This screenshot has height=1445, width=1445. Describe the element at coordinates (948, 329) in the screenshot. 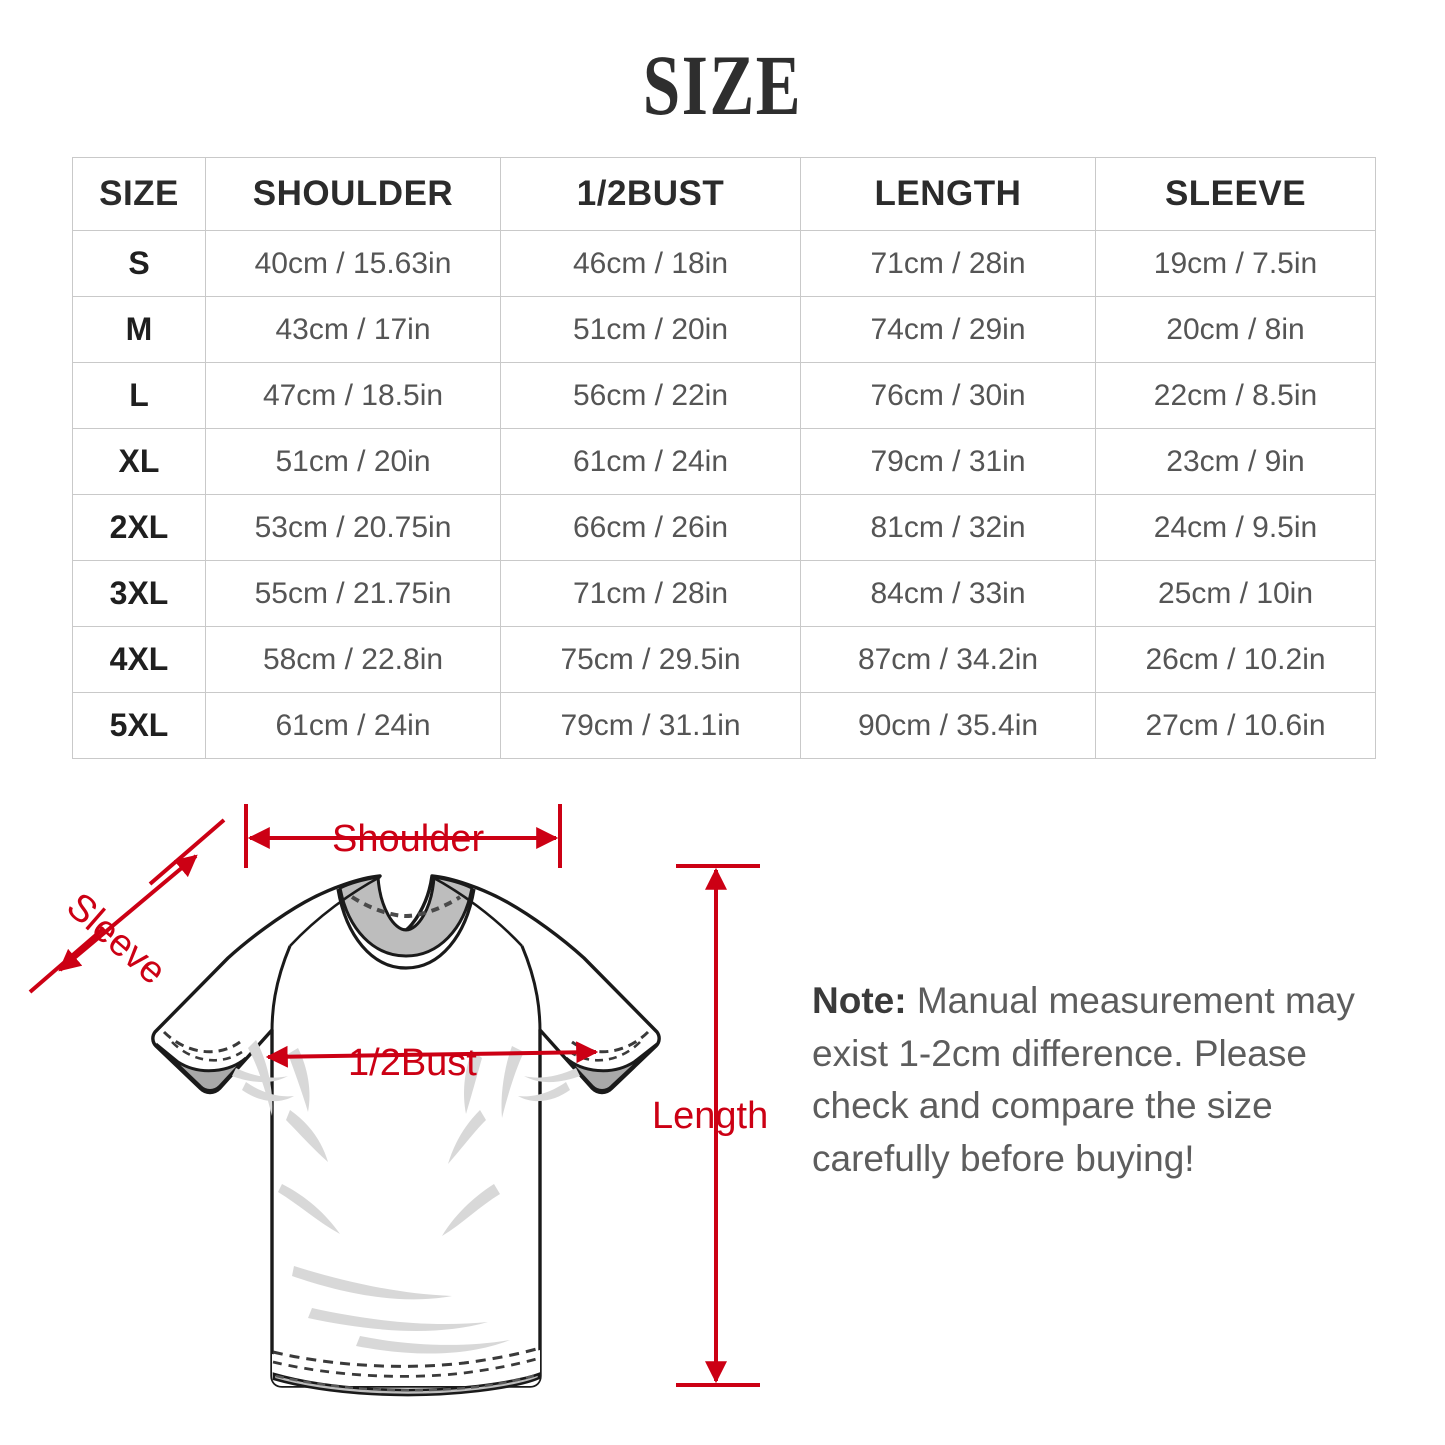

I see `cell-length: 74cm / 29in` at that location.